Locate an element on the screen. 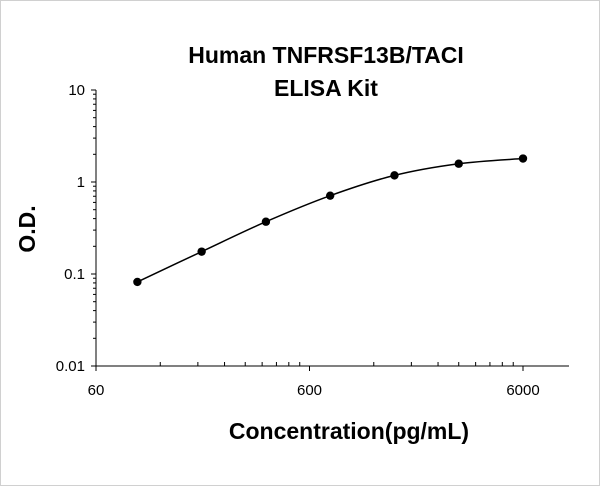 This screenshot has height=487, width=600. y-tick-label: 0.01 is located at coordinates (70, 366).